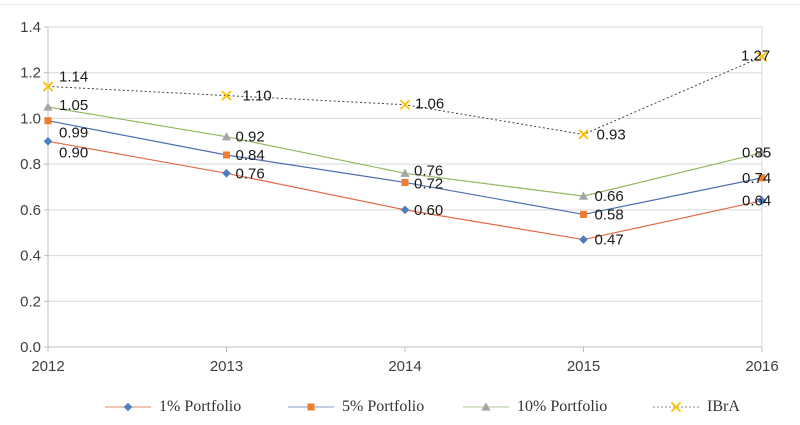 This screenshot has width=800, height=425. I want to click on data-label: 1.06, so click(429, 104).